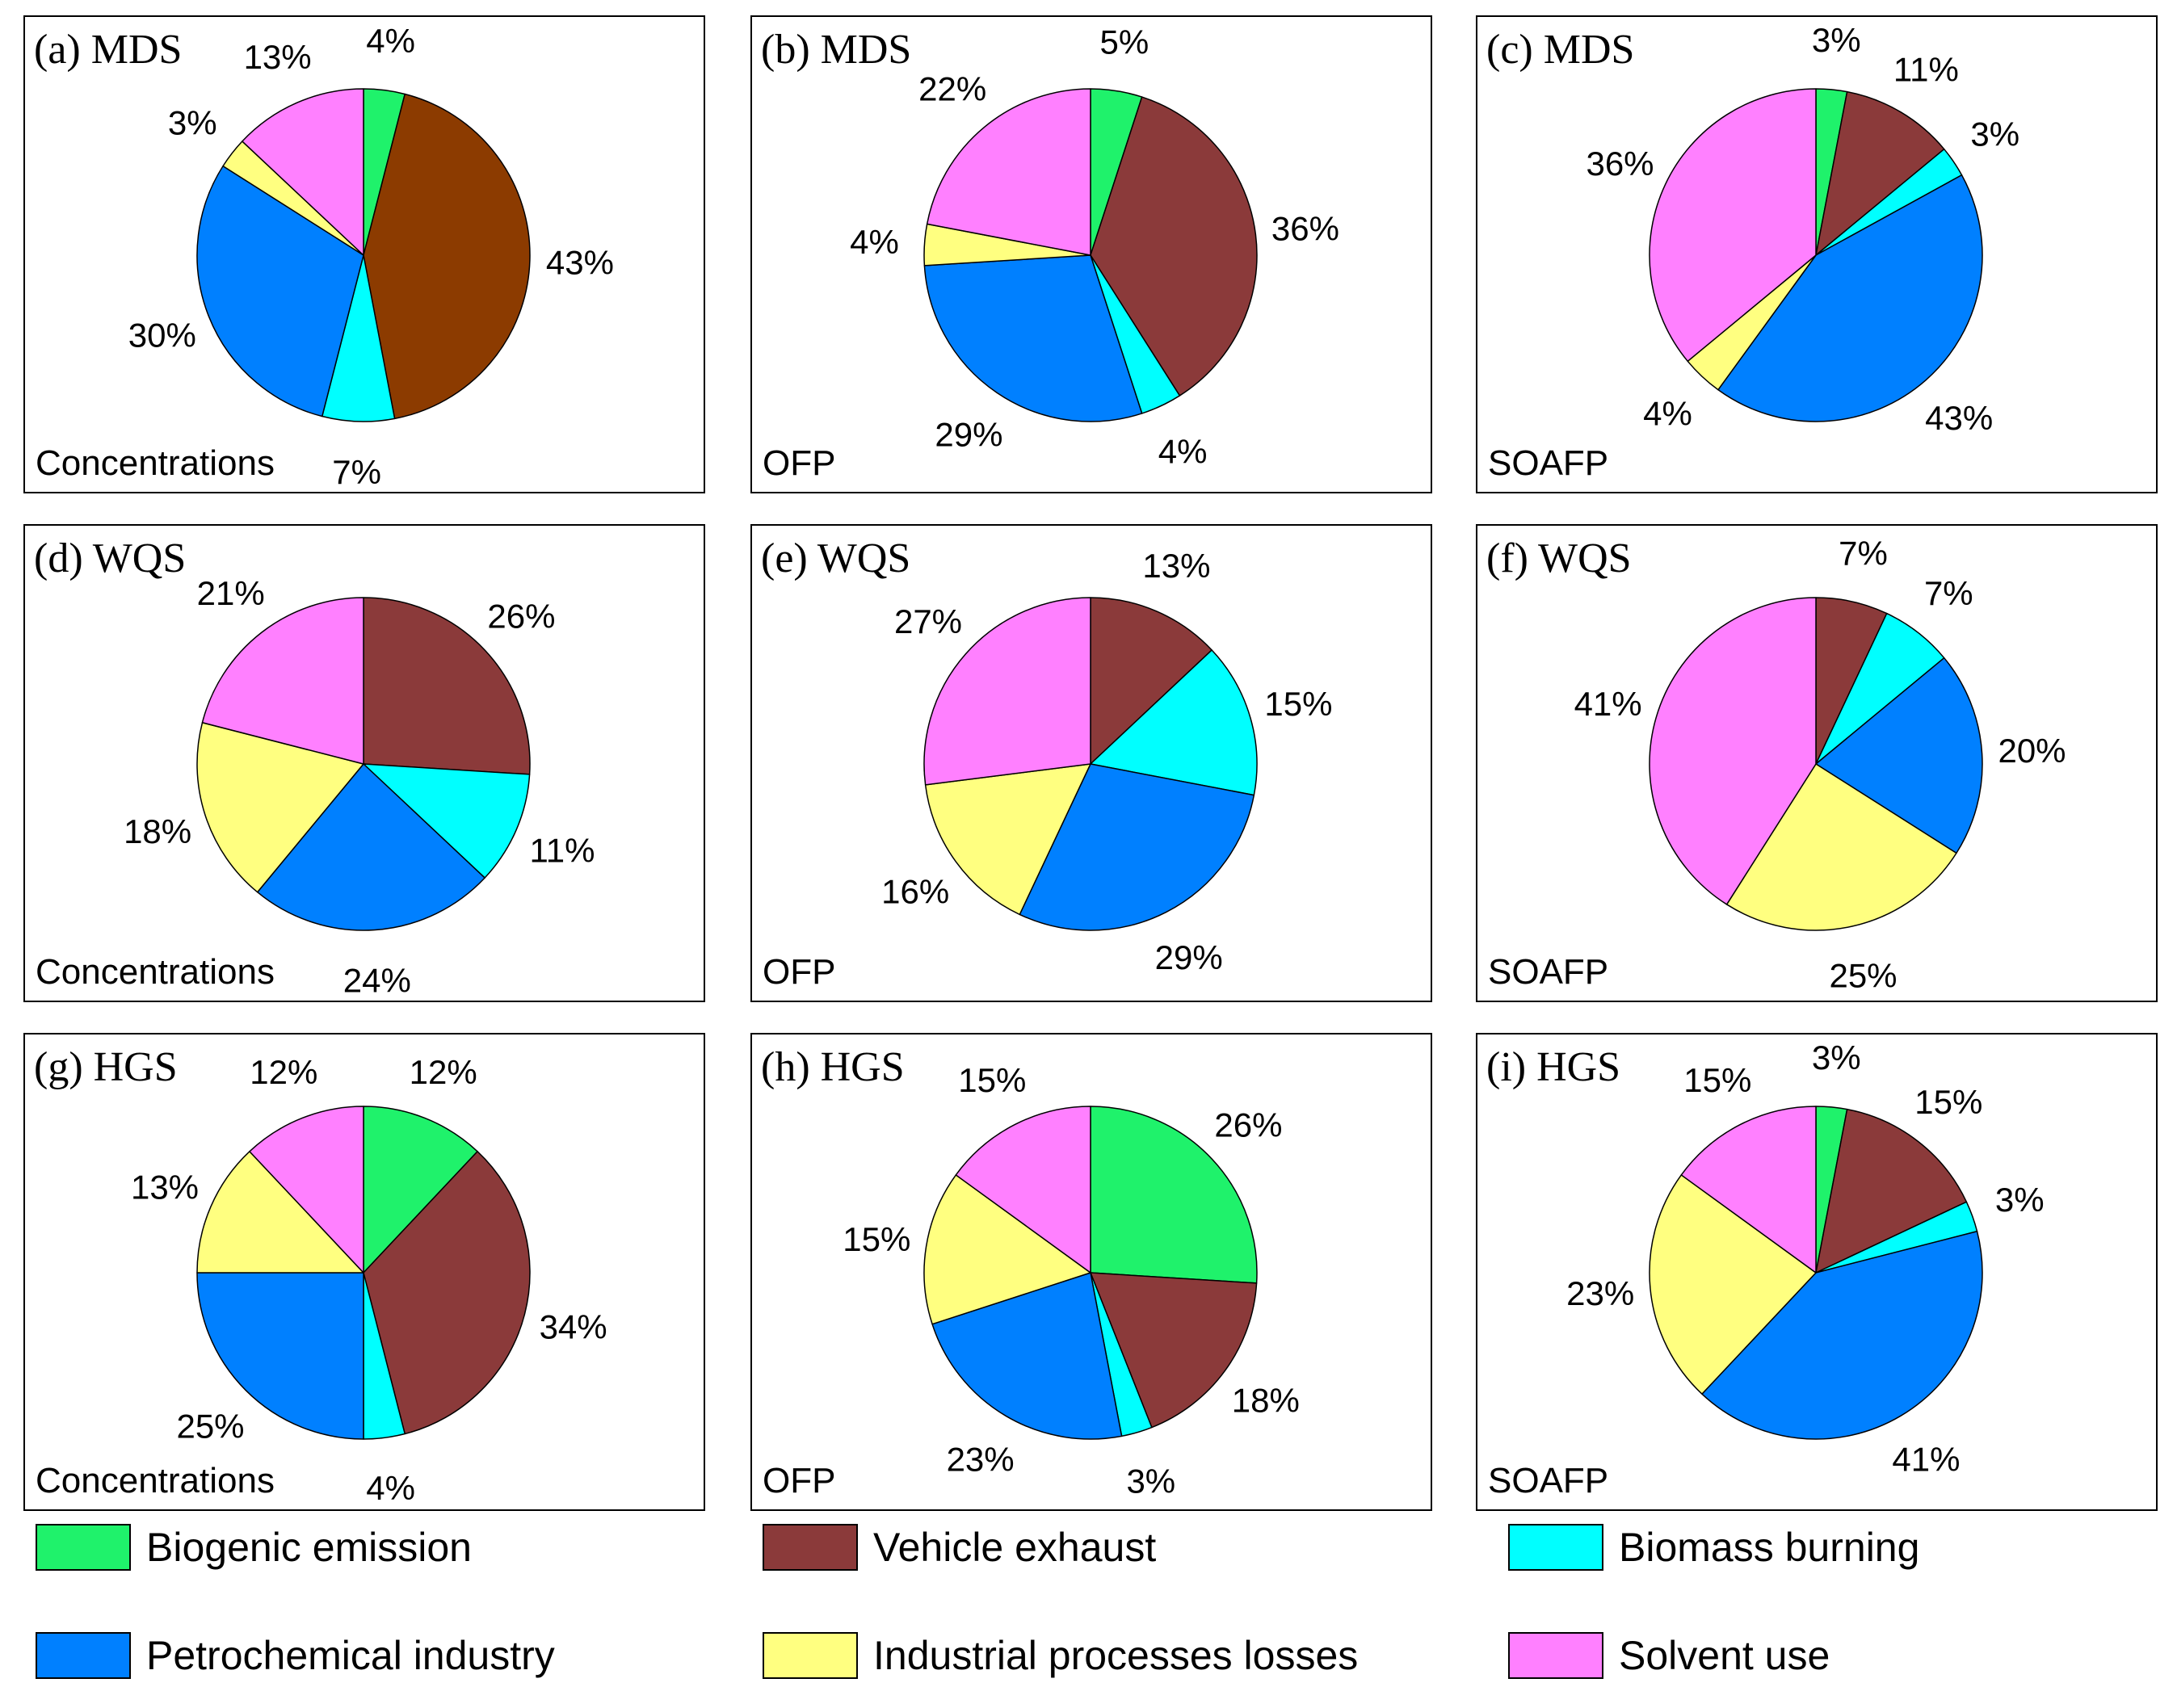 Image resolution: width=2177 pixels, height=1708 pixels. I want to click on legend-label: Petrochemical industry, so click(351, 1656).